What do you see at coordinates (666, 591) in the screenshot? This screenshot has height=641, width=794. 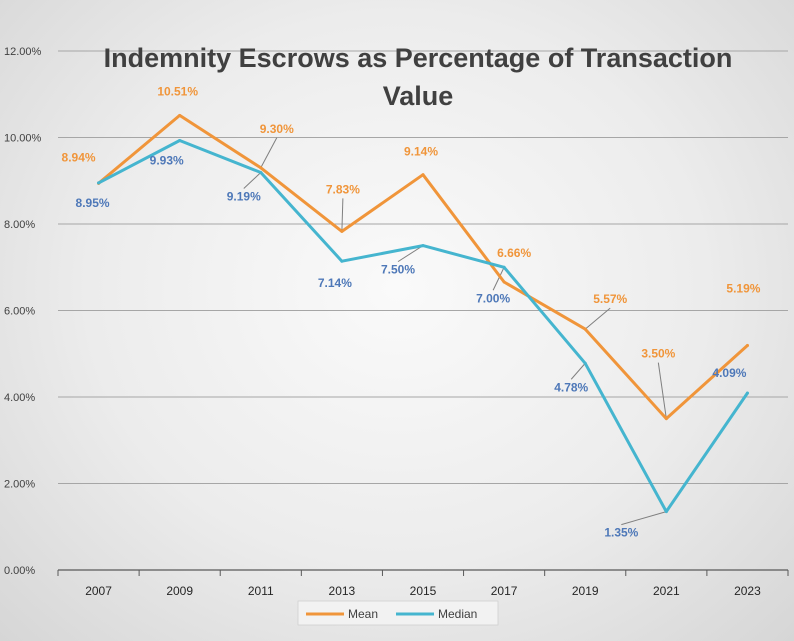 I see `x-tick-label: 2021` at bounding box center [666, 591].